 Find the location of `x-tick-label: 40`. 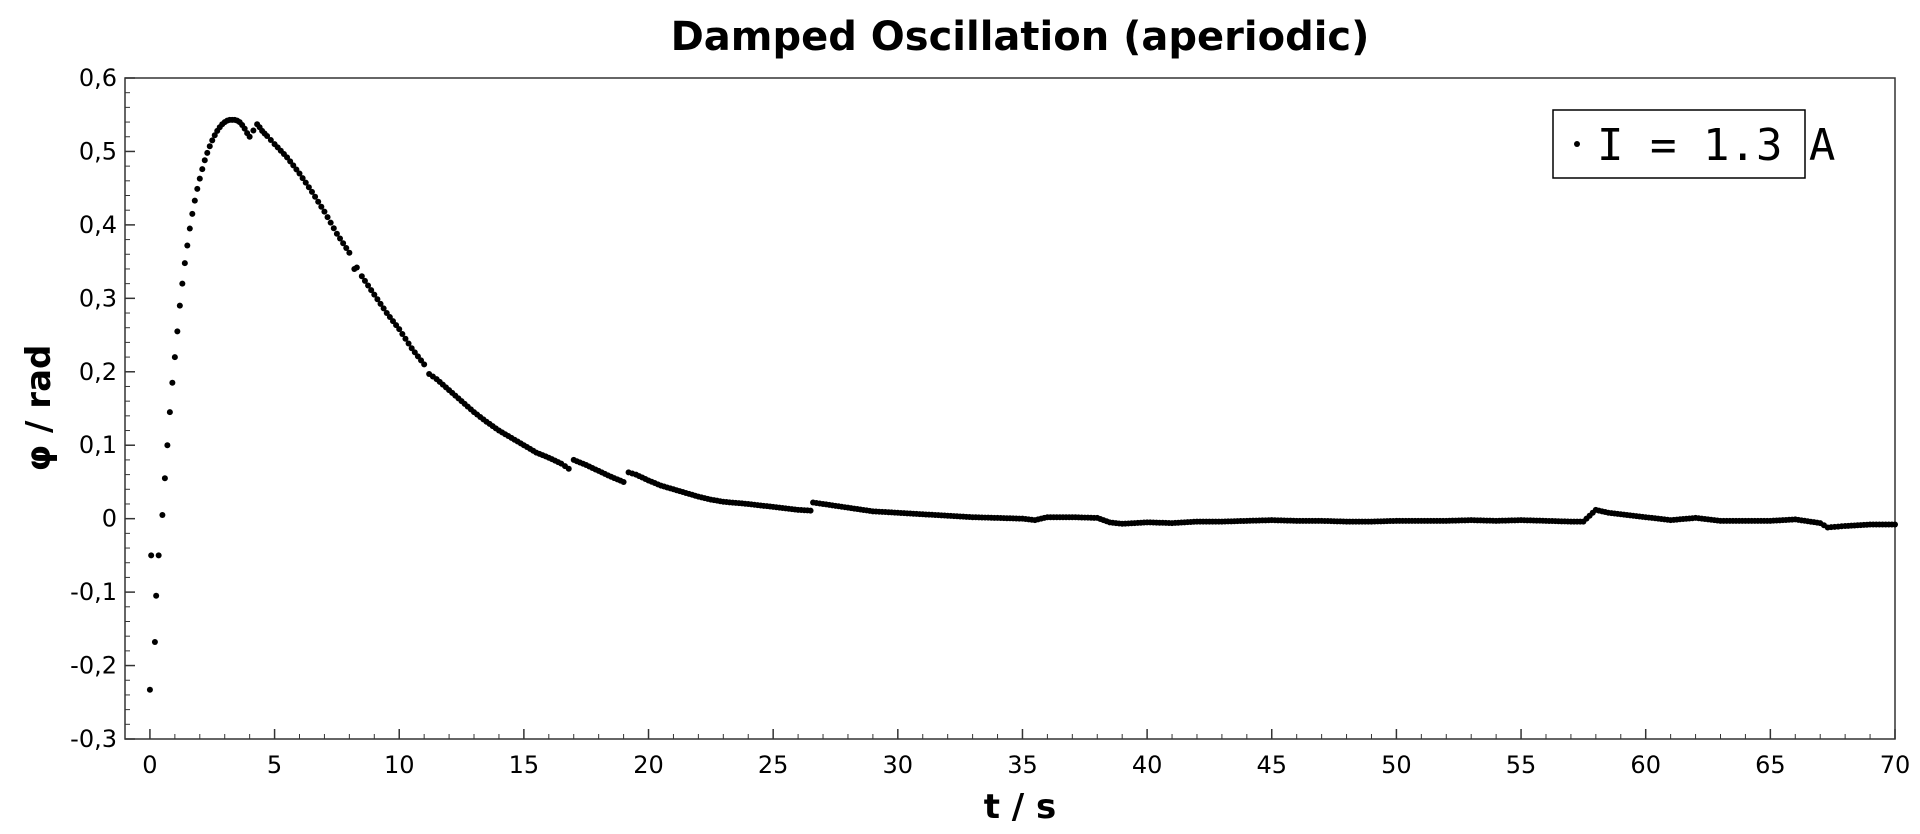

x-tick-label: 40 is located at coordinates (1147, 765).